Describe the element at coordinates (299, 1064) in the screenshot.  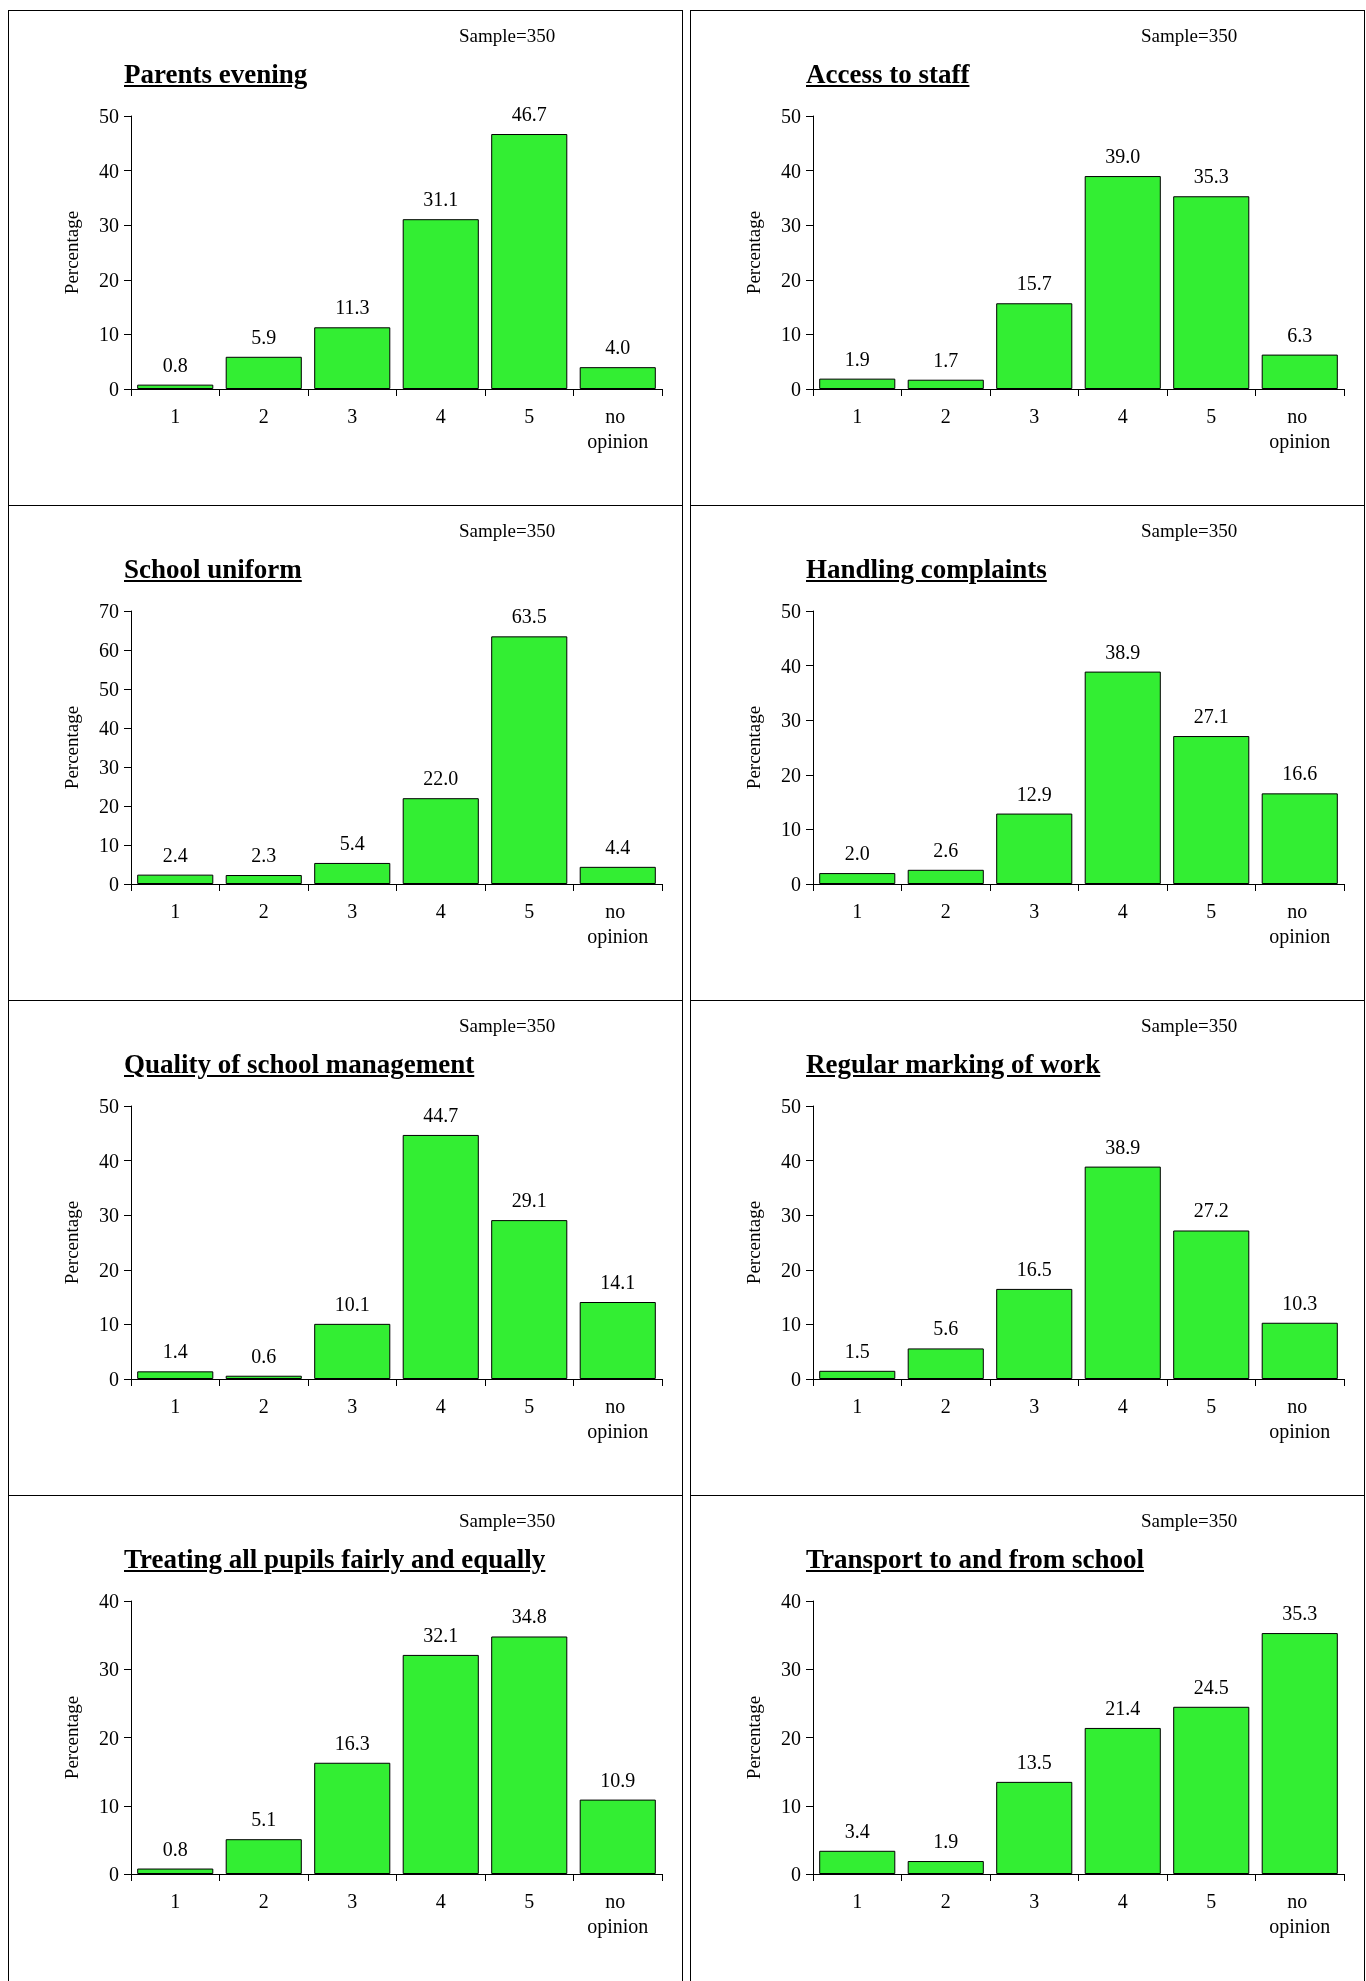
I see `chart-title: Quality of school management` at that location.